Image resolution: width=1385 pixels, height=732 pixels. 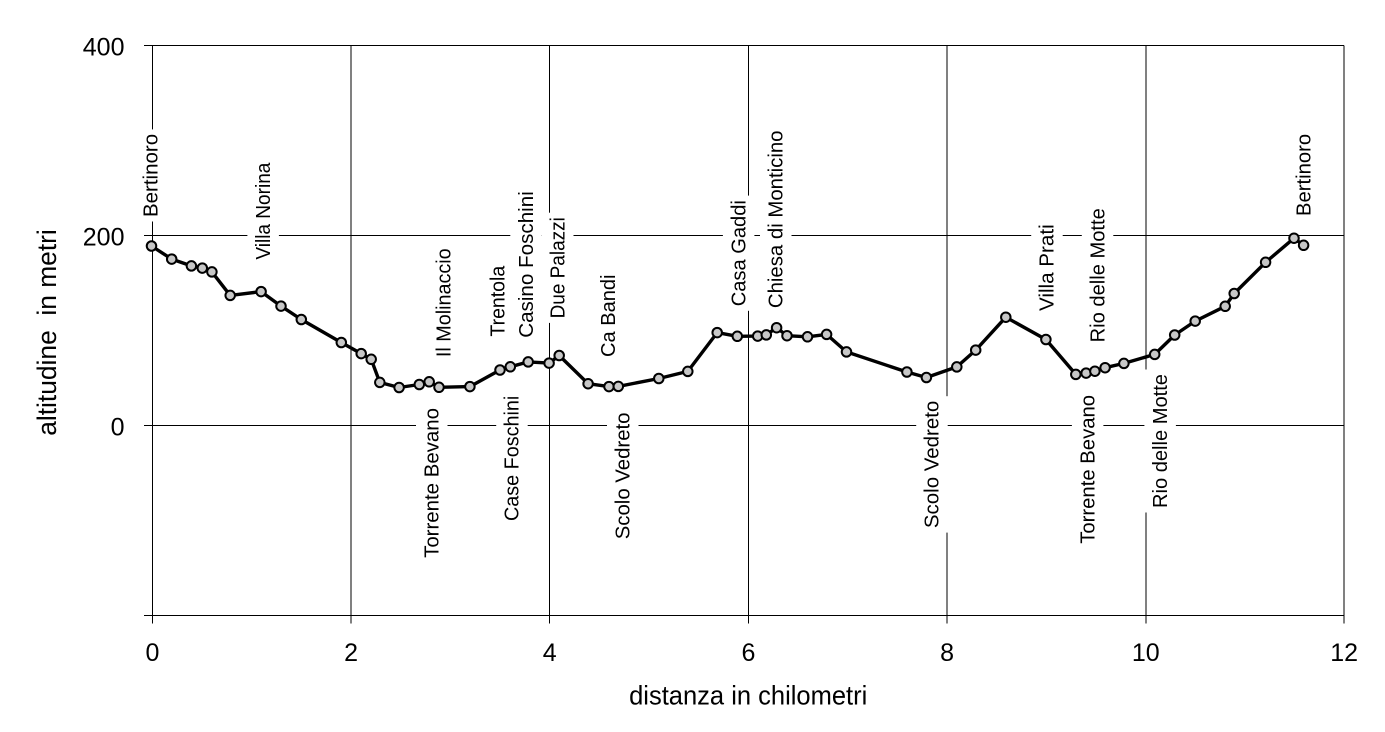 What do you see at coordinates (513, 458) in the screenshot?
I see `svg-text: Case Foschini` at bounding box center [513, 458].